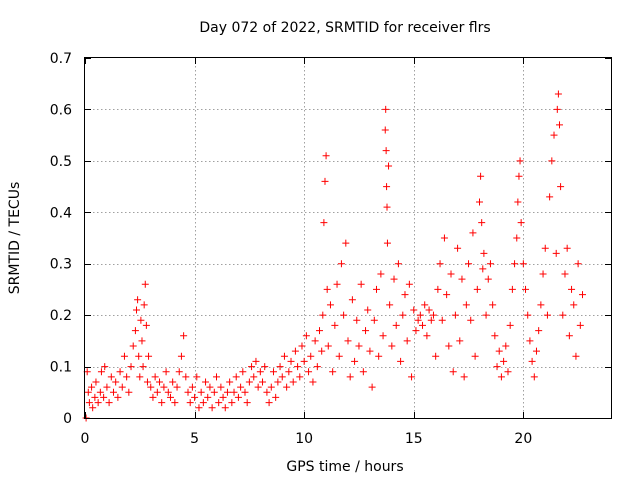  What do you see at coordinates (61, 239) in the screenshot?
I see `y-tick-labels: 0 0.1 0.2 0.3 0.4 0.5 0.6 0.7` at bounding box center [61, 239].